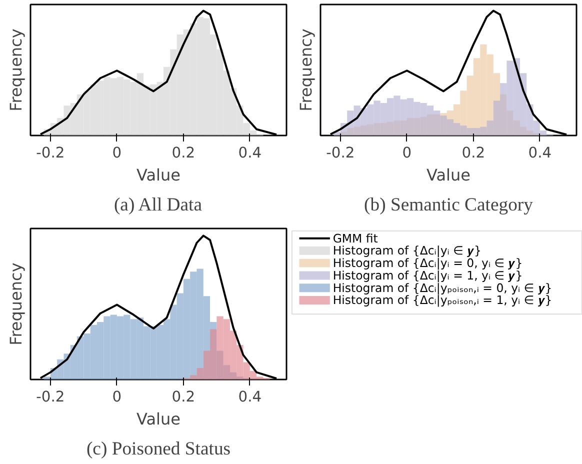  What do you see at coordinates (449, 205) in the screenshot?
I see `text: (b) Semantic Category` at bounding box center [449, 205].